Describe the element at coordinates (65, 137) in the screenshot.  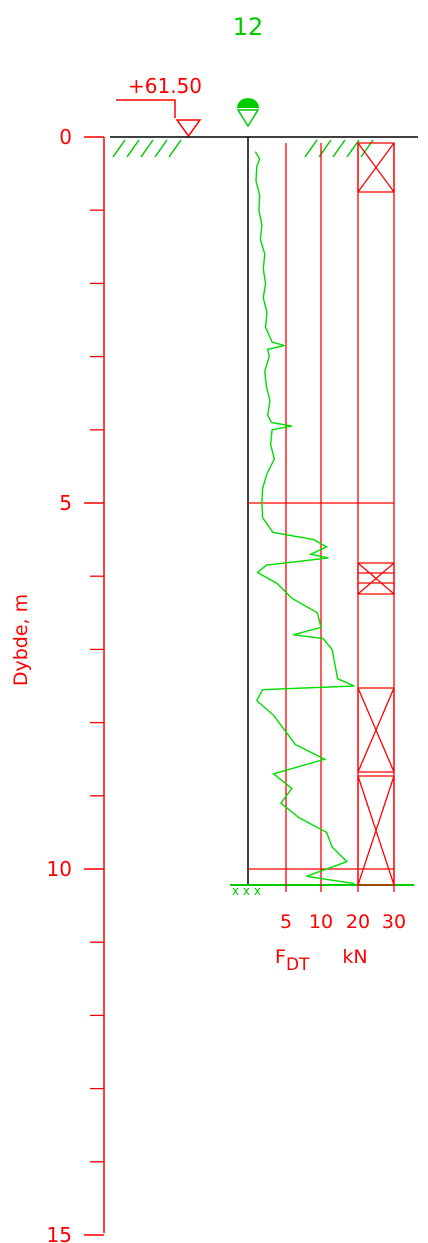
I see `depth-tick-label: 0` at that location.